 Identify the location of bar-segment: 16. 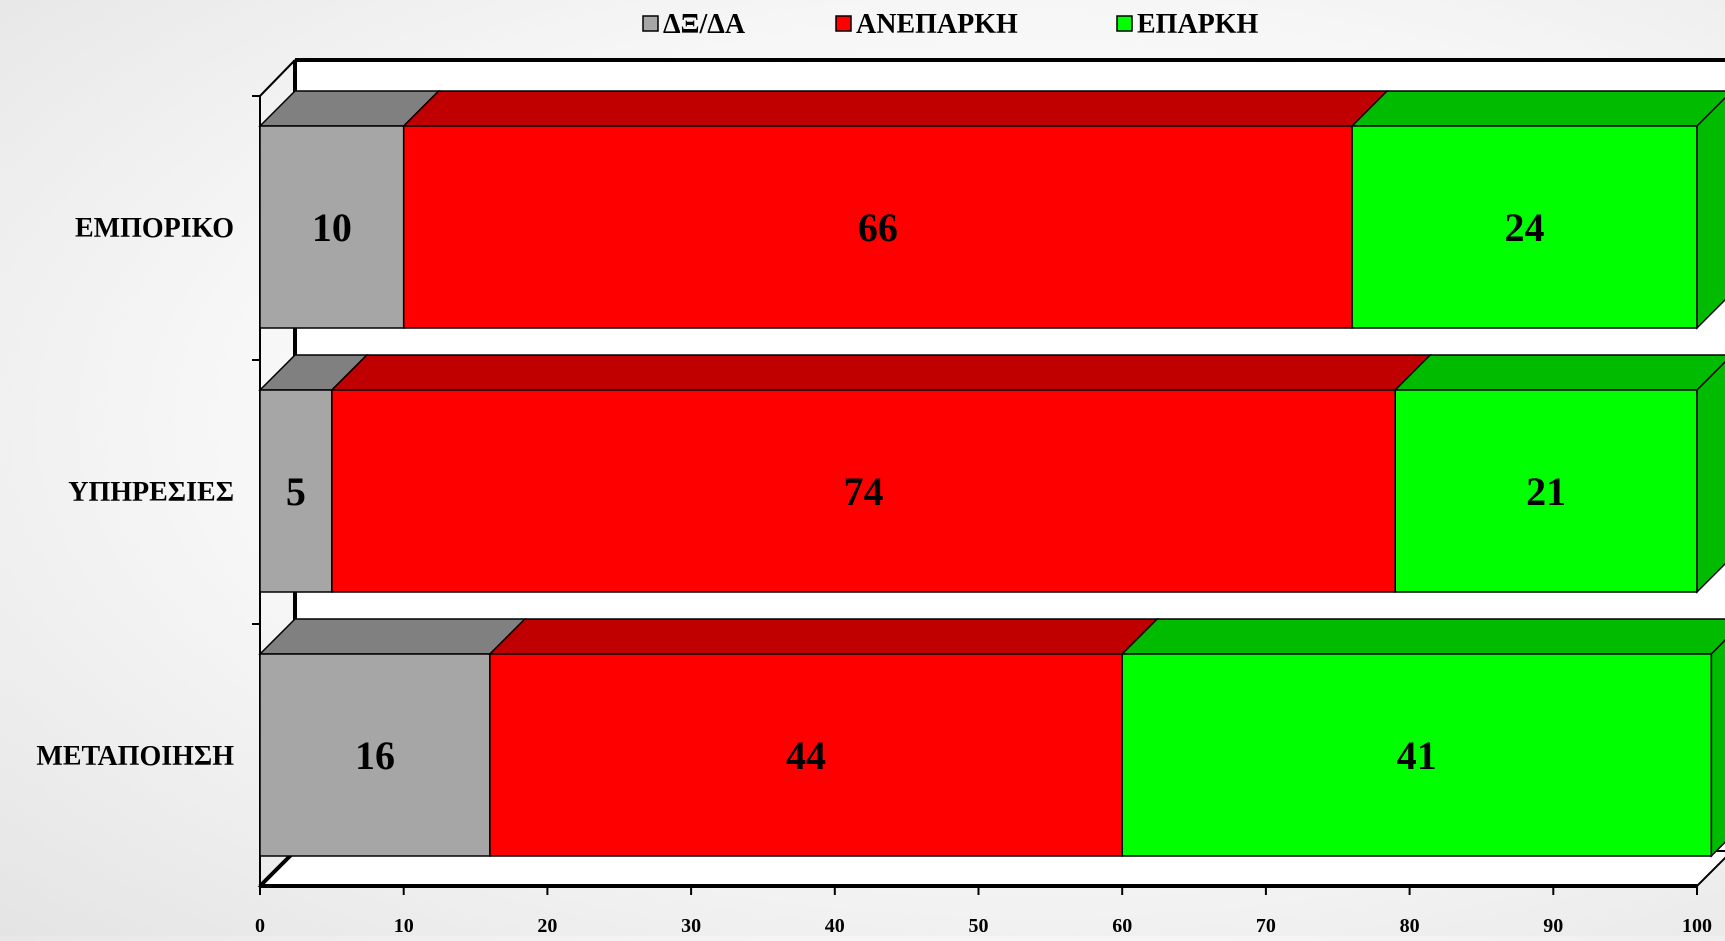
(392, 737).